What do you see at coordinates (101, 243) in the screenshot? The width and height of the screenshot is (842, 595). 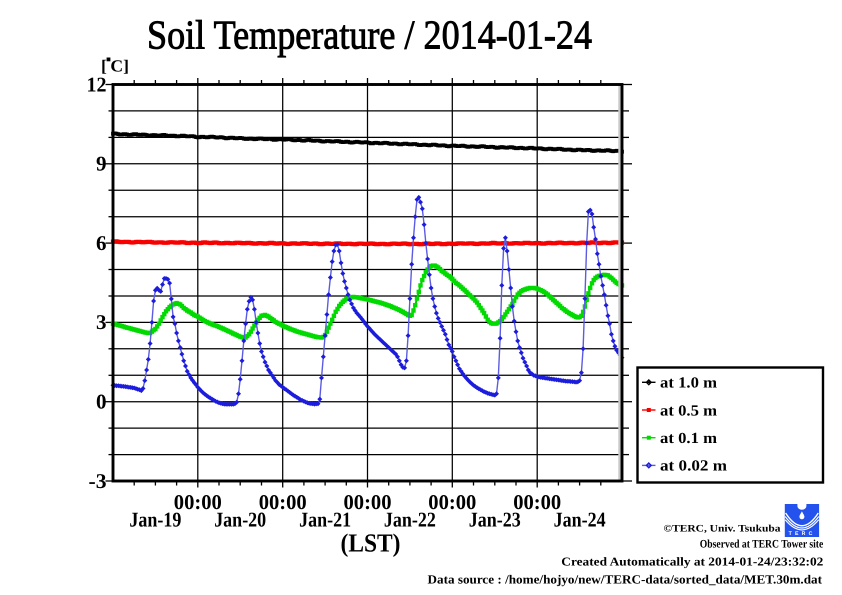 I see `svg-text: 6` at bounding box center [101, 243].